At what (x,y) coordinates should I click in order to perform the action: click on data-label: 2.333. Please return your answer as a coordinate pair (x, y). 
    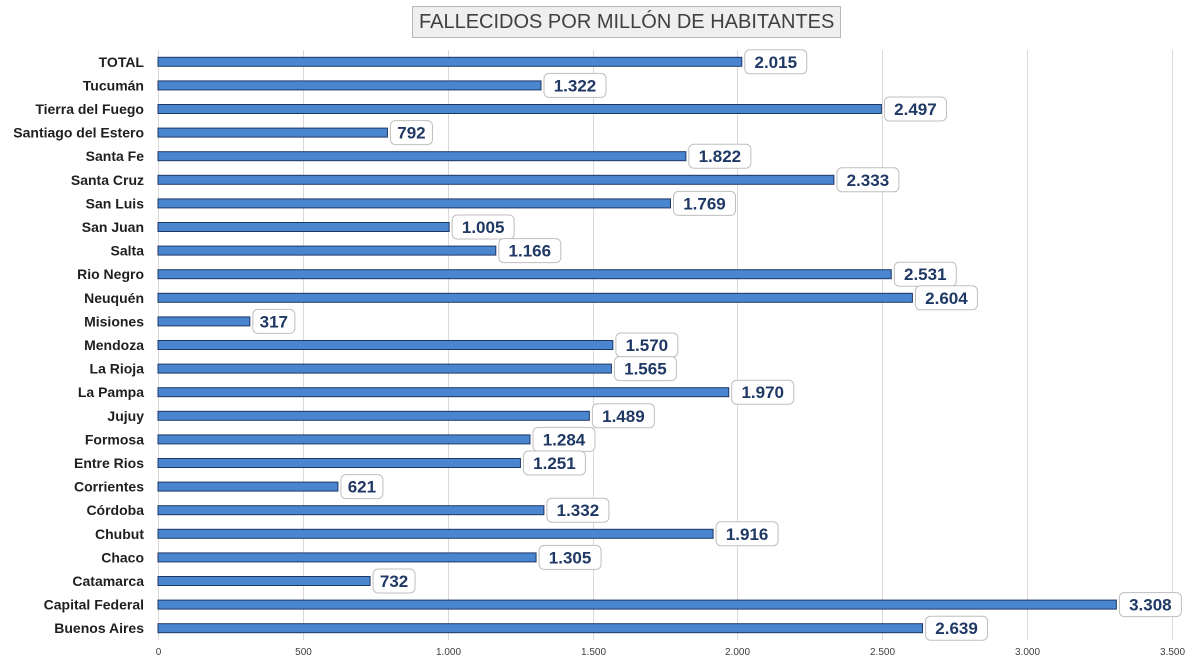
    Looking at the image, I should click on (868, 180).